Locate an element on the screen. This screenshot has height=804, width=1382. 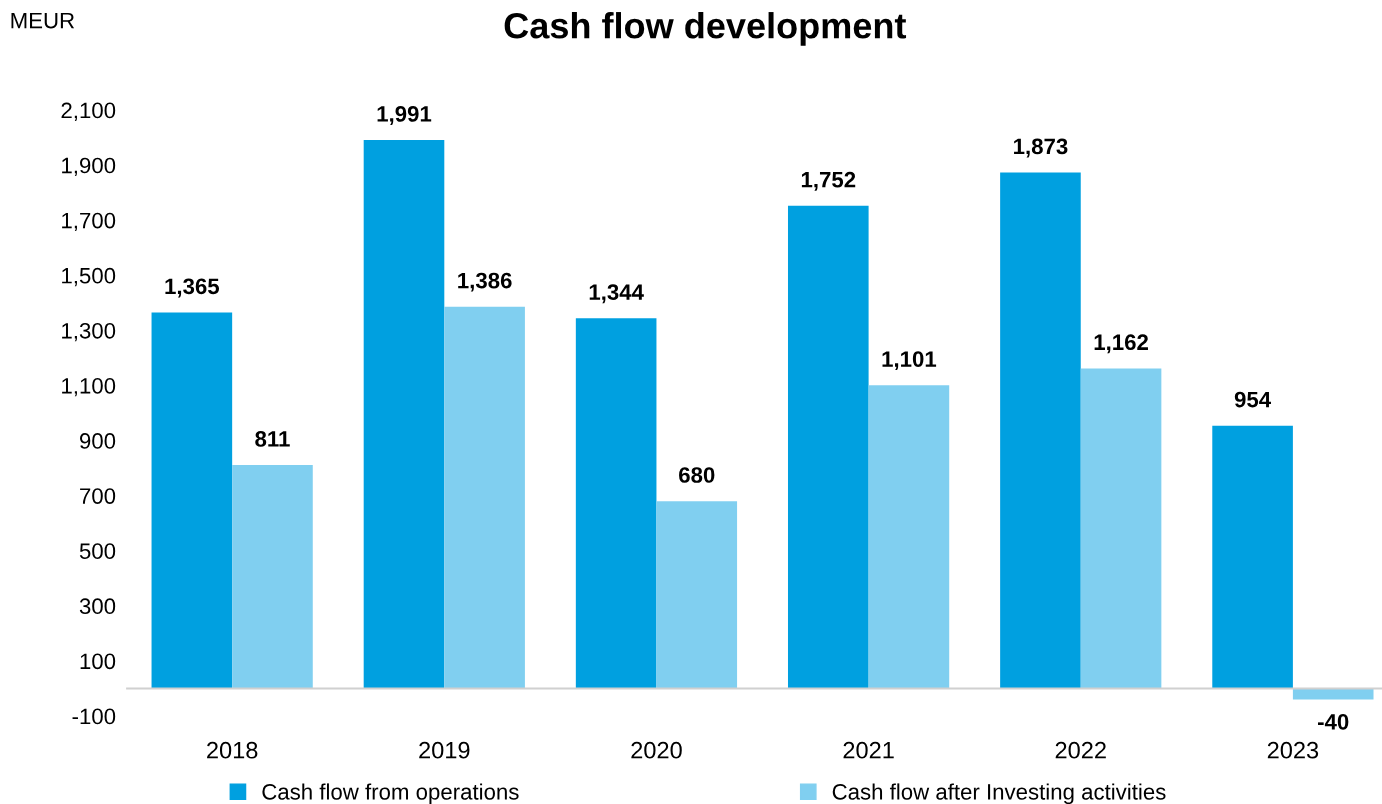
y-tick-label: 2,100 is located at coordinates (88, 111).